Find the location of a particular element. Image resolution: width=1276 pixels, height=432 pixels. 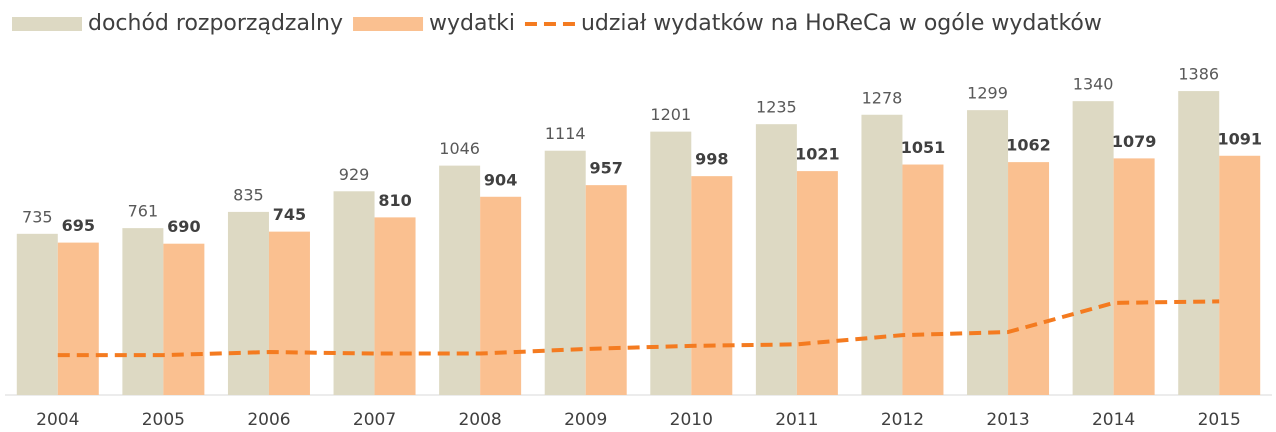

data-label: 998 is located at coordinates (711, 159).